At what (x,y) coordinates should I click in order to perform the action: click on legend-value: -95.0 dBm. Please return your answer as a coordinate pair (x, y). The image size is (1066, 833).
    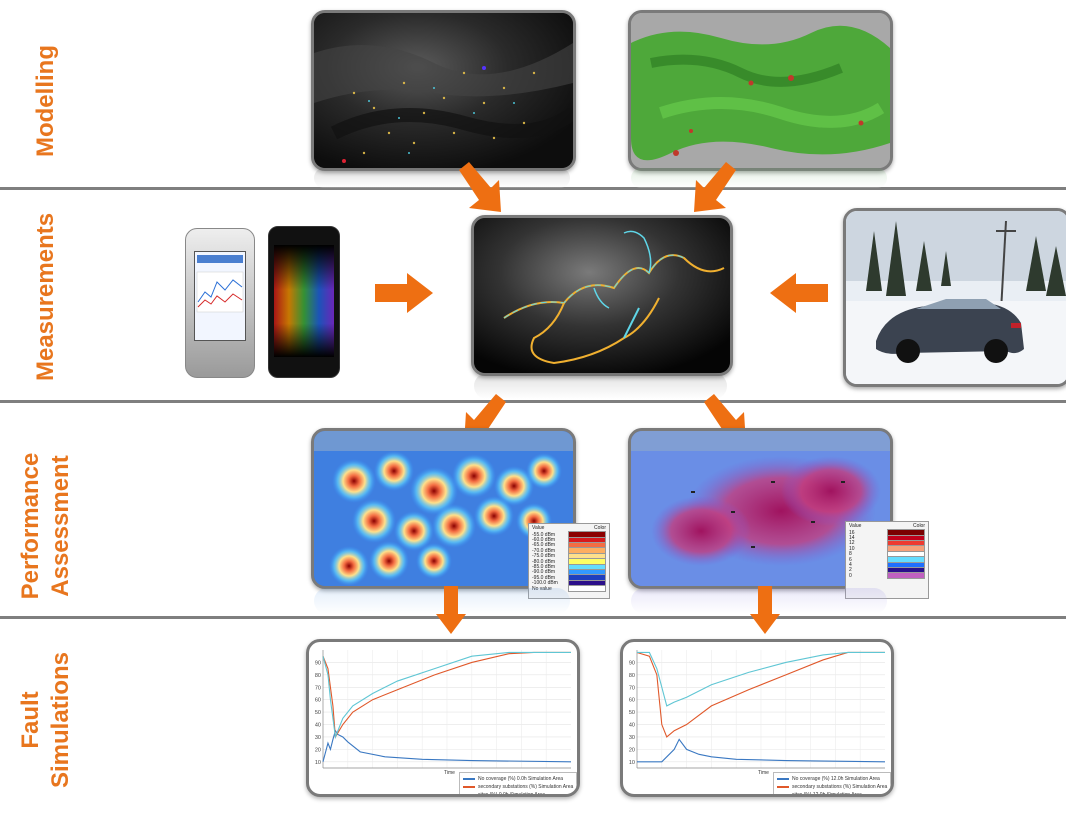
    Looking at the image, I should click on (544, 577).